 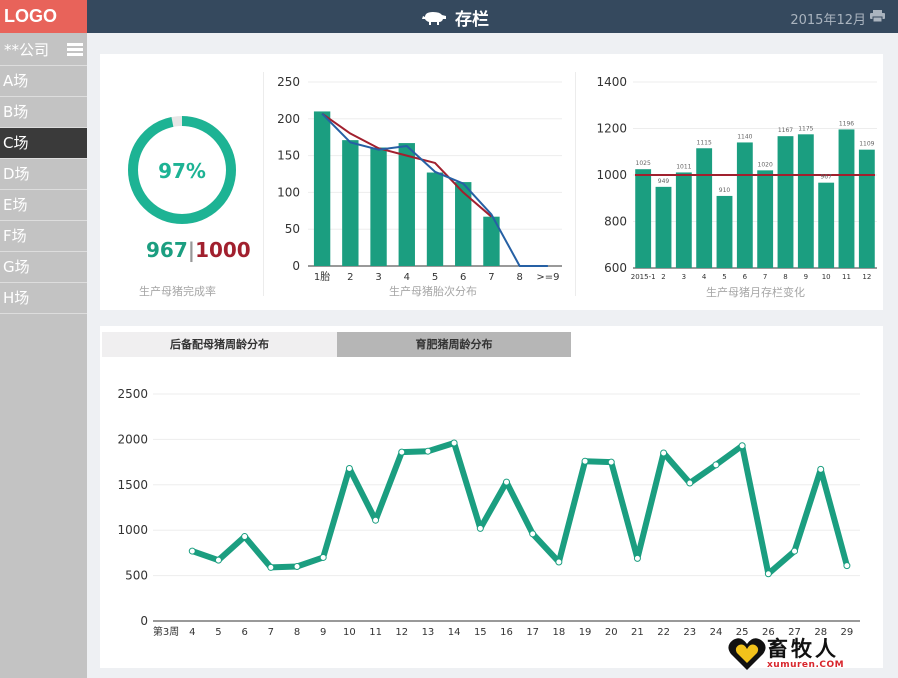 I want to click on data-label: 967, so click(x=826, y=177).